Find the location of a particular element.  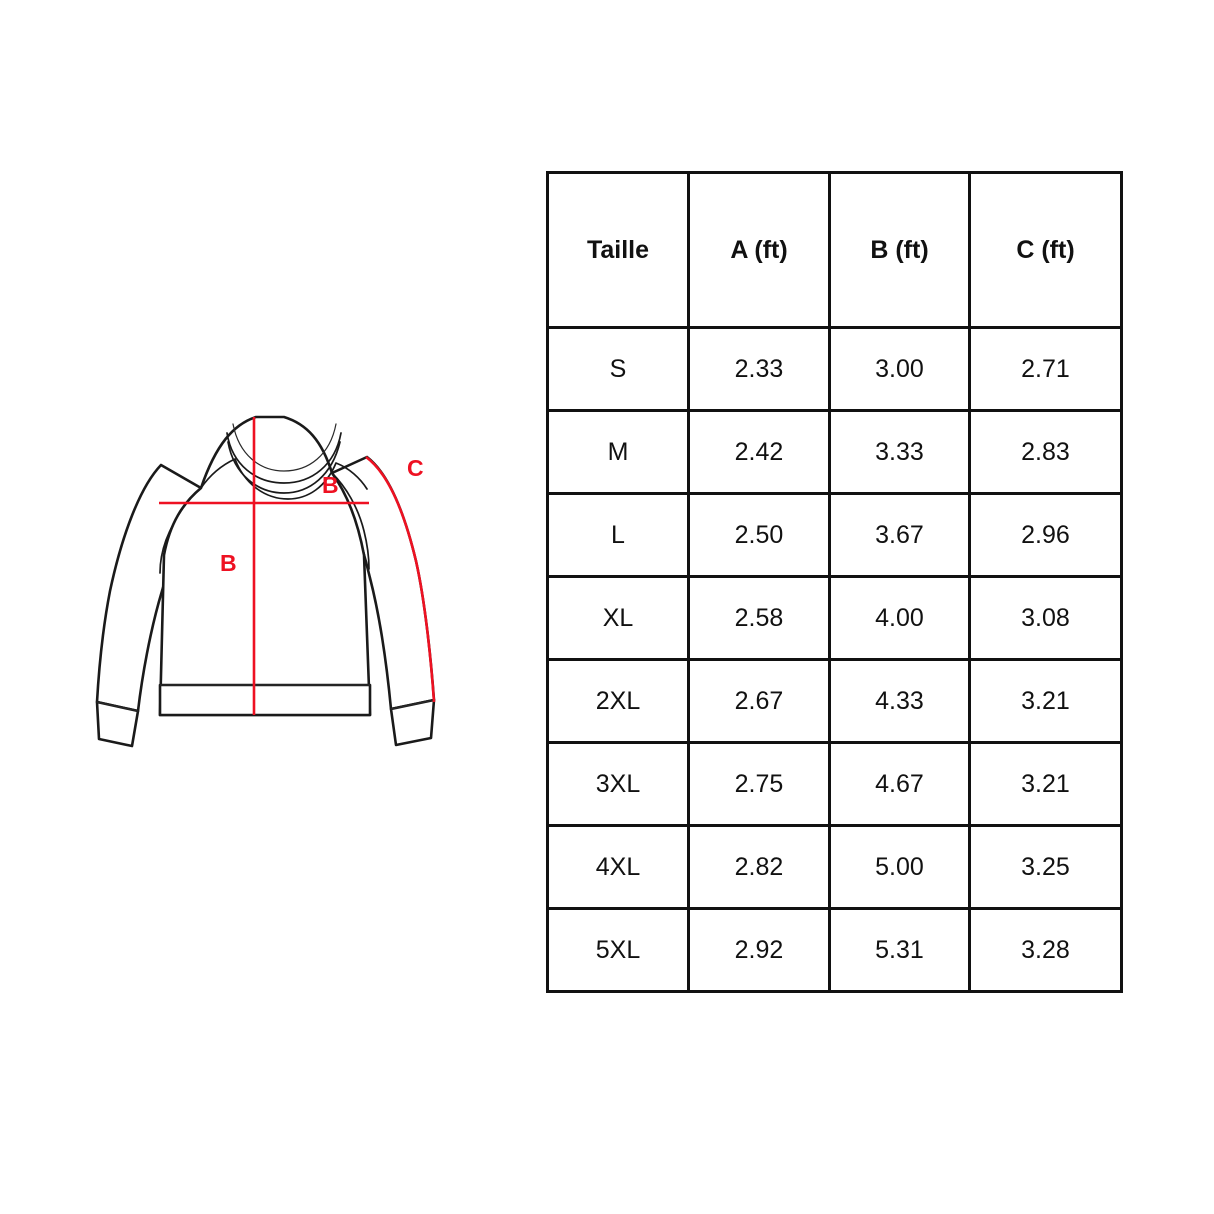

cell-b: 4.33 is located at coordinates (899, 701).